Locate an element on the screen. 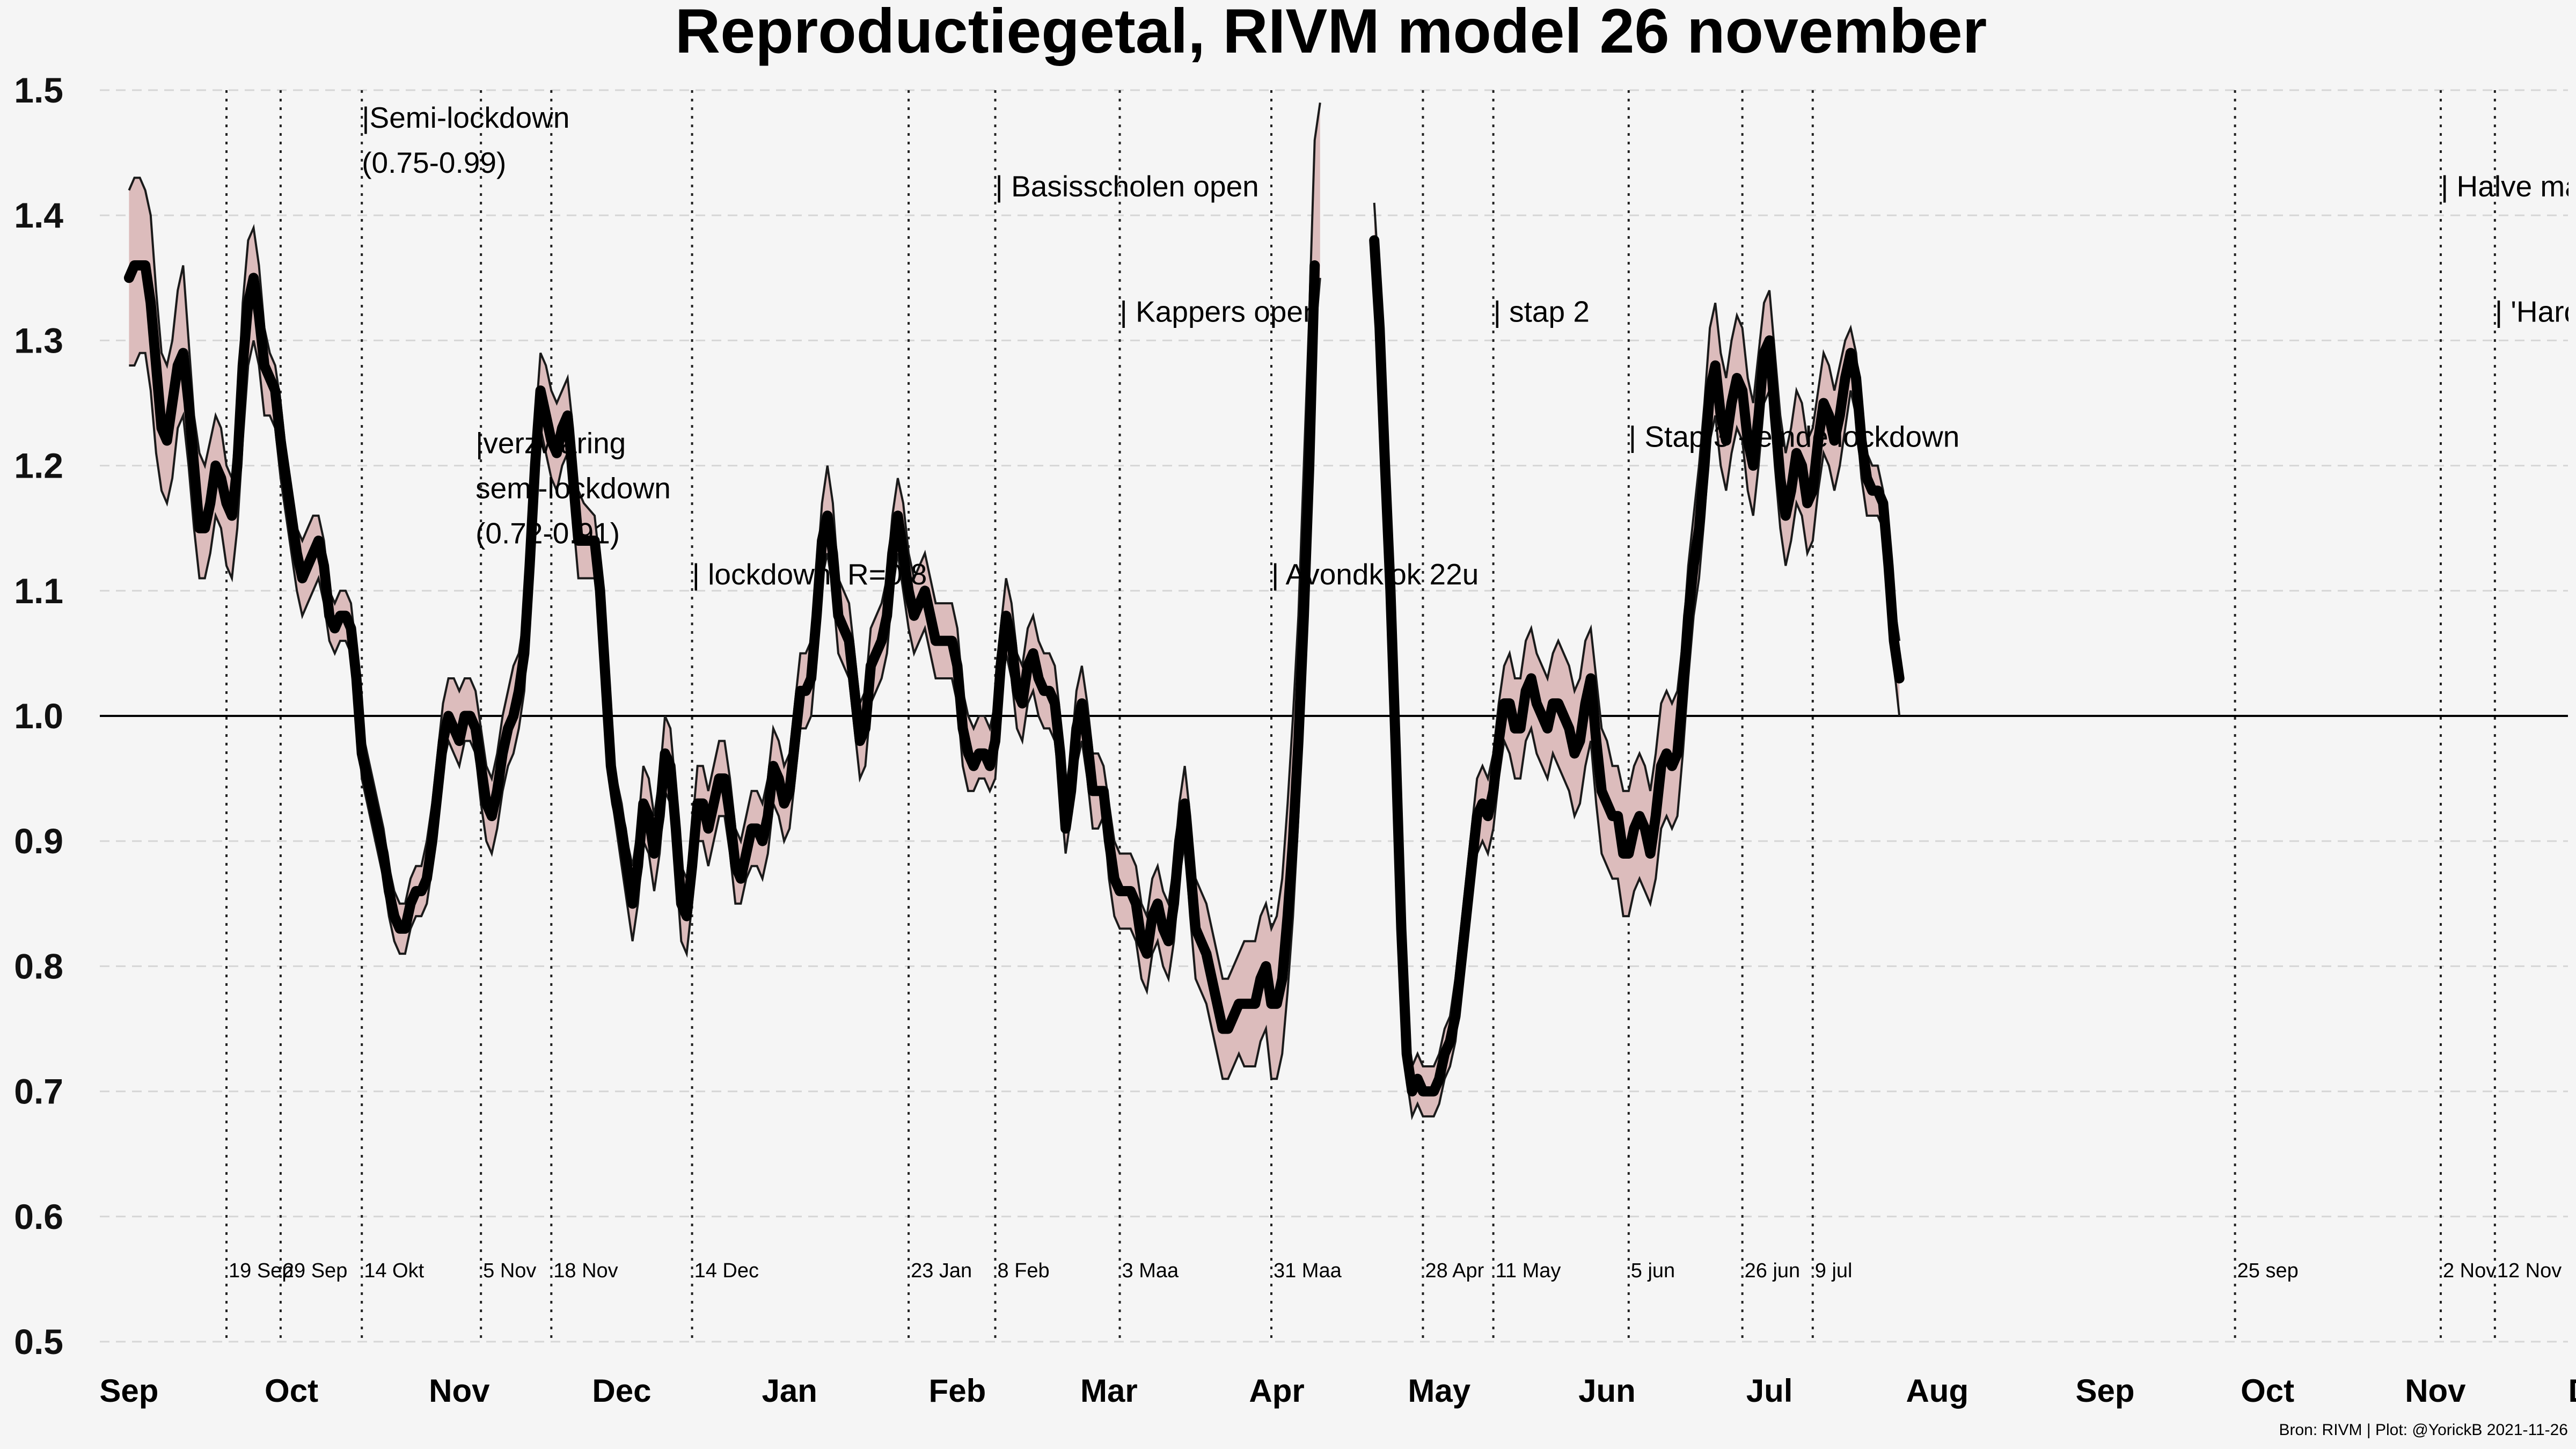 Image resolution: width=2576 pixels, height=1449 pixels. annotation-line: semi-lockdown is located at coordinates (573, 487).